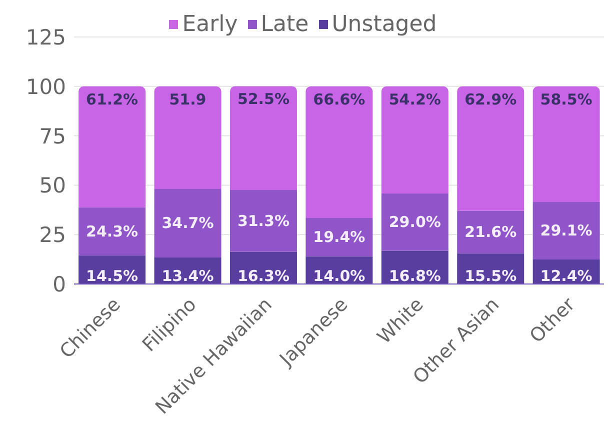 This screenshot has height=446, width=615. What do you see at coordinates (339, 276) in the screenshot?
I see `data-label: 14.0%` at bounding box center [339, 276].